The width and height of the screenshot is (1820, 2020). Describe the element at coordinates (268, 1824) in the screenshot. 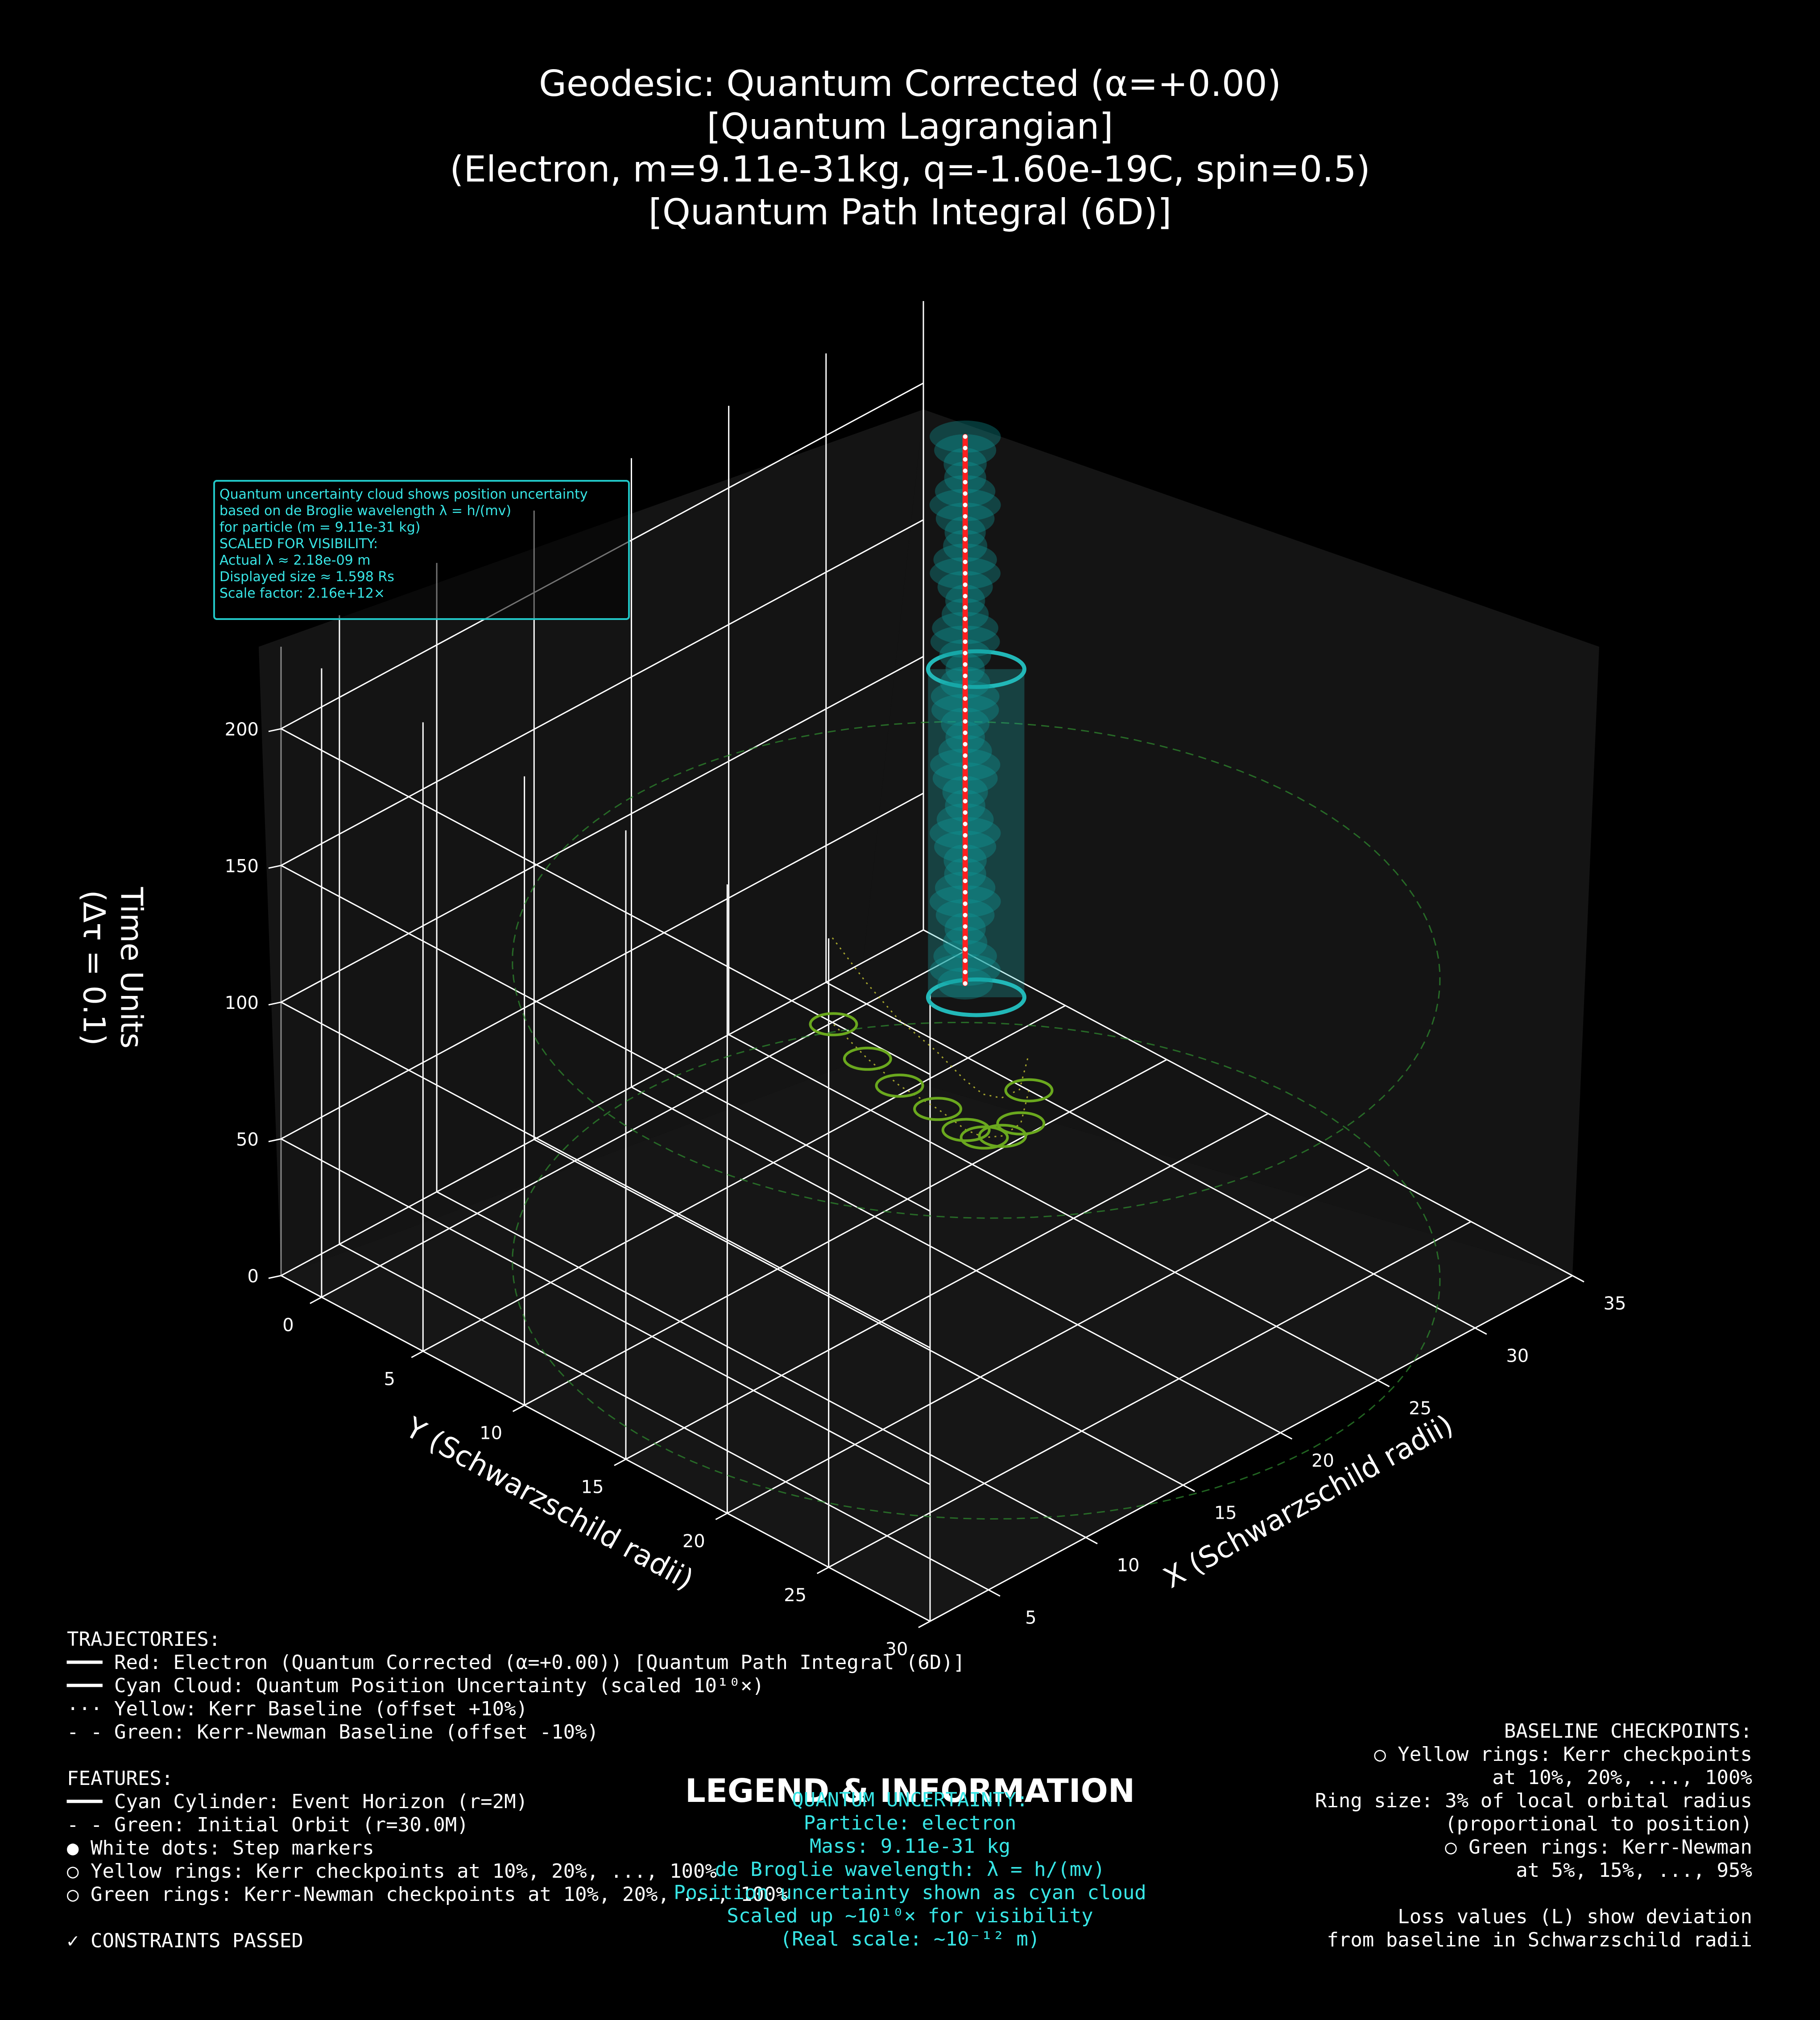

I see `legend-item: - - Green: Initial Orbit (r=30.0M)` at that location.